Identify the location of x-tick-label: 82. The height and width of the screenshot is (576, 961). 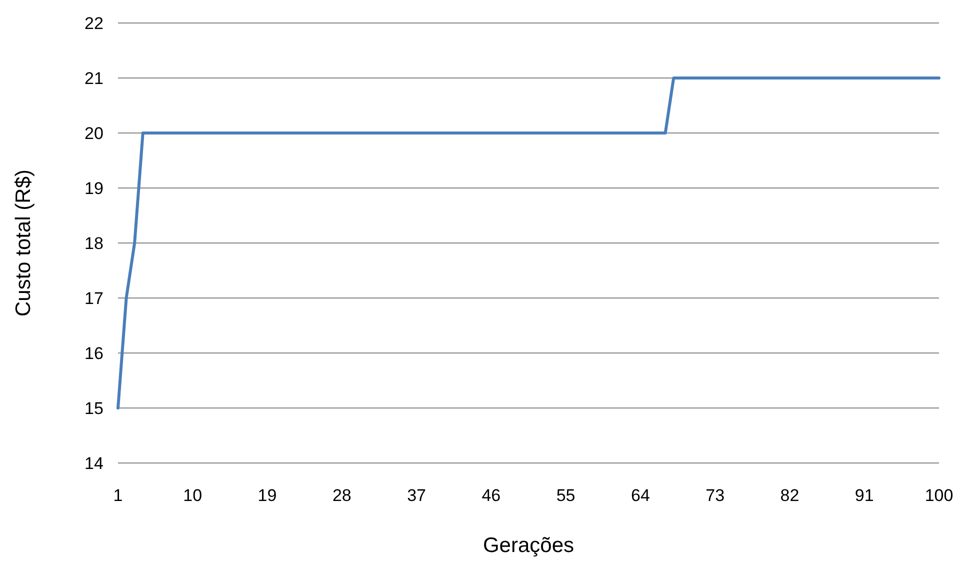
(790, 495).